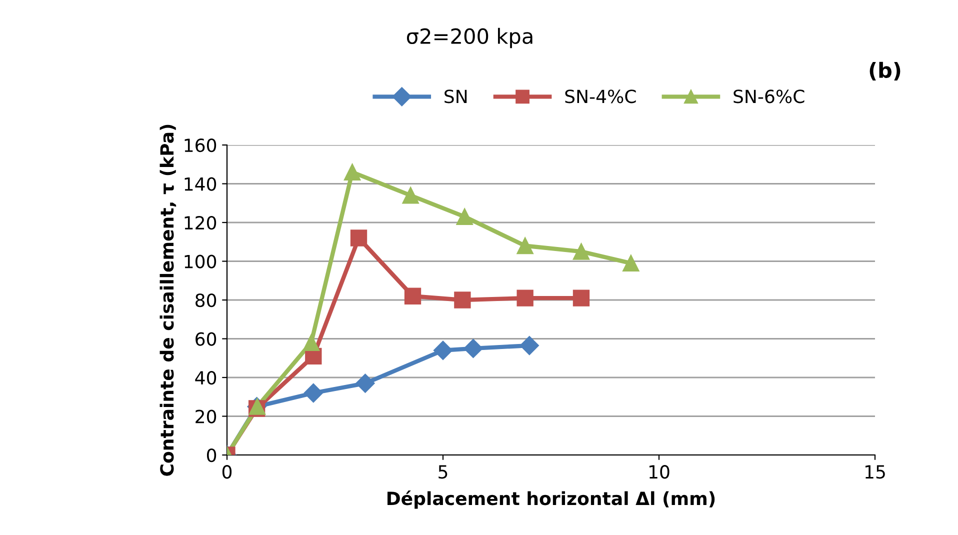 The height and width of the screenshot is (535, 958). I want to click on y-tick-label: 20, so click(206, 417).